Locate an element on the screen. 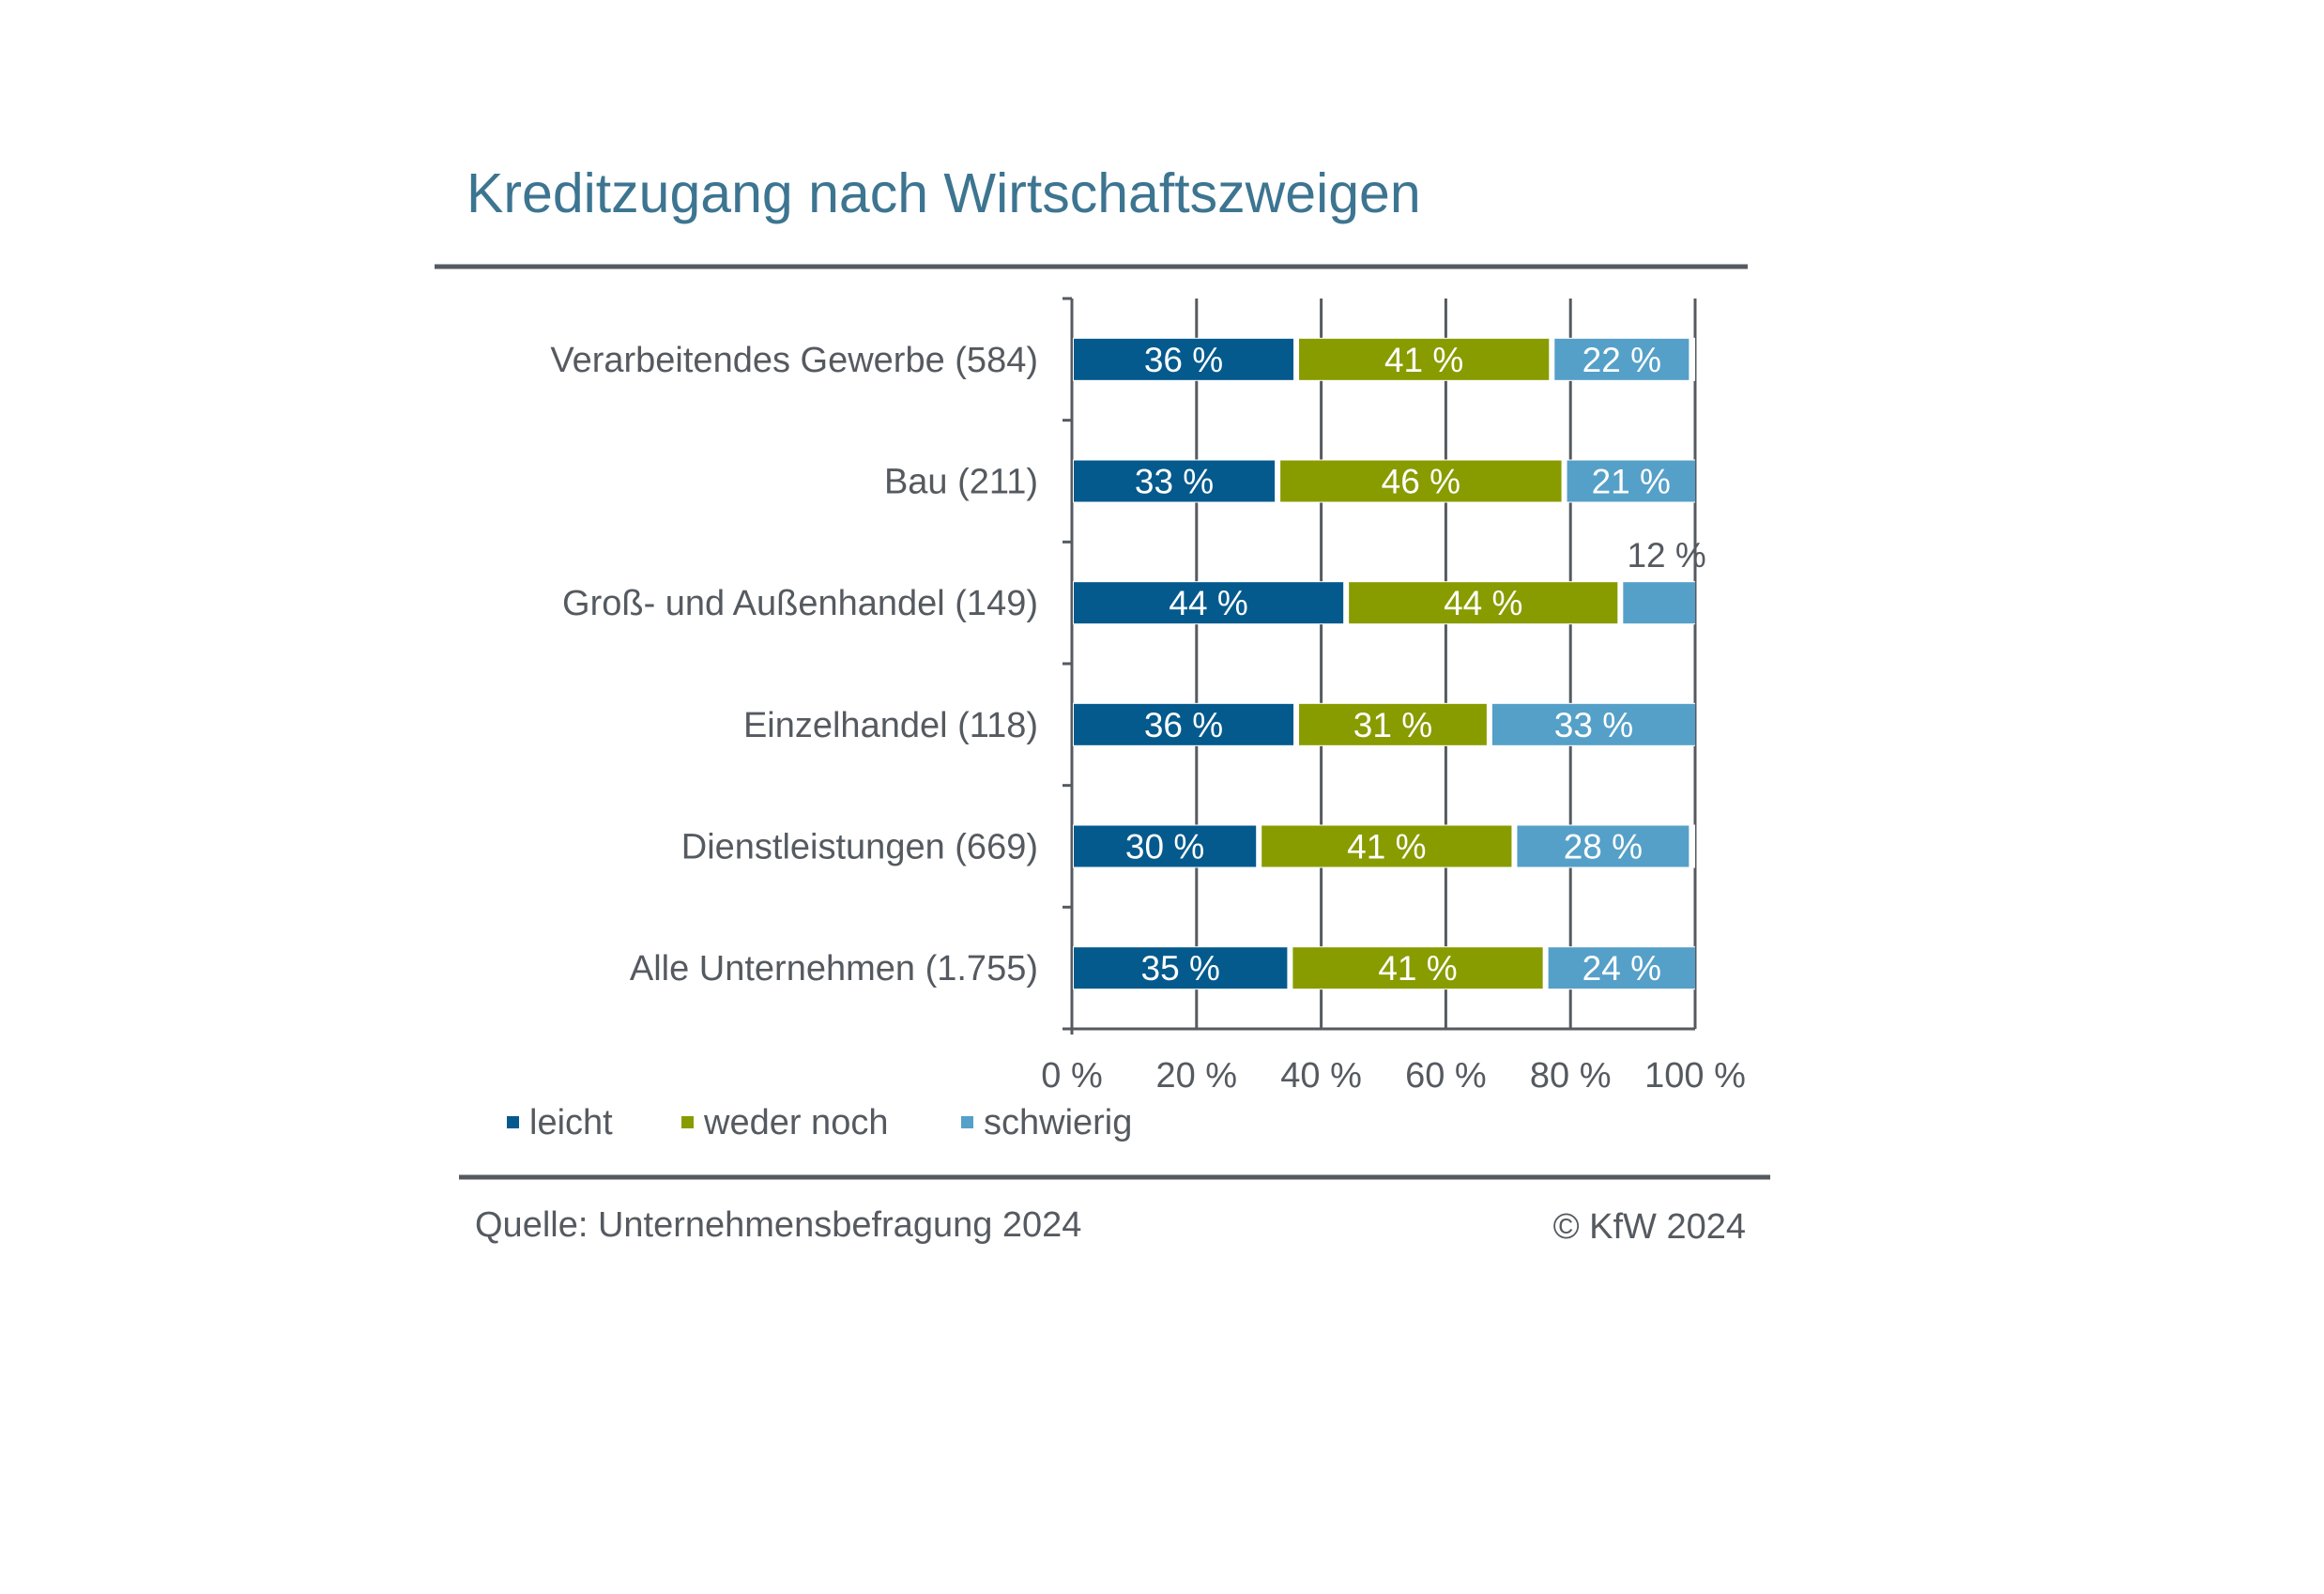 Image resolution: width=2324 pixels, height=1594 pixels. data-label: 46 % is located at coordinates (1421, 482).